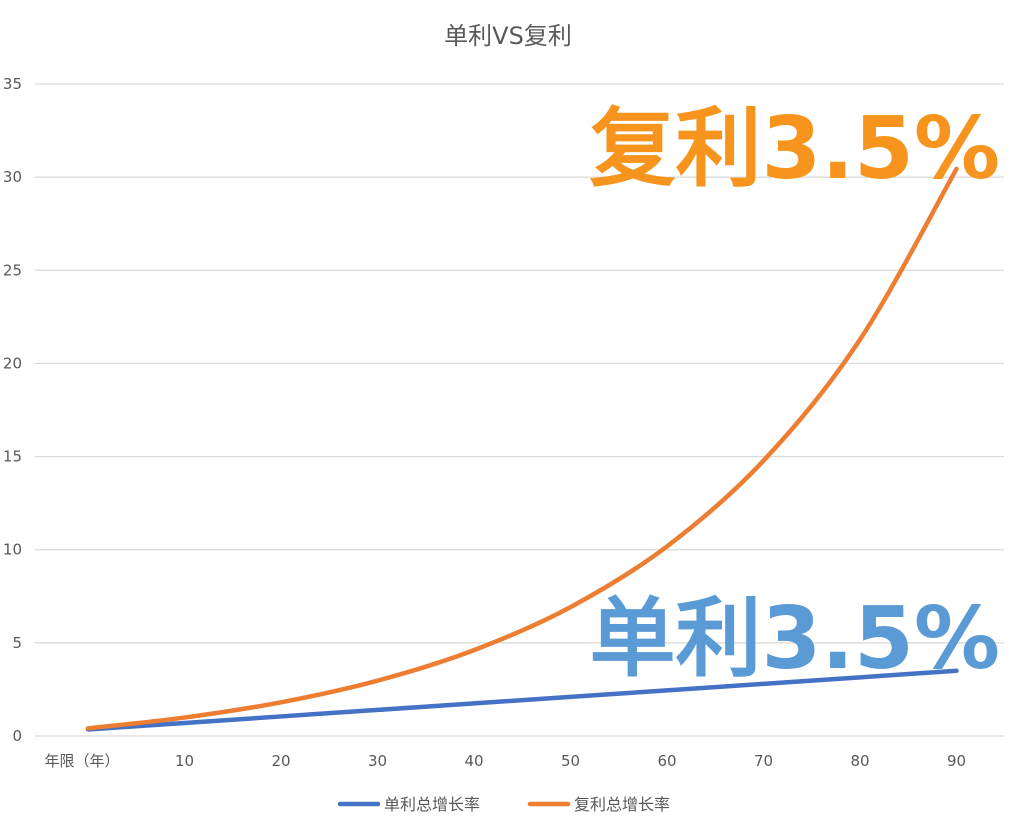  What do you see at coordinates (17, 643) in the screenshot?
I see `y-tick-label: 5` at bounding box center [17, 643].